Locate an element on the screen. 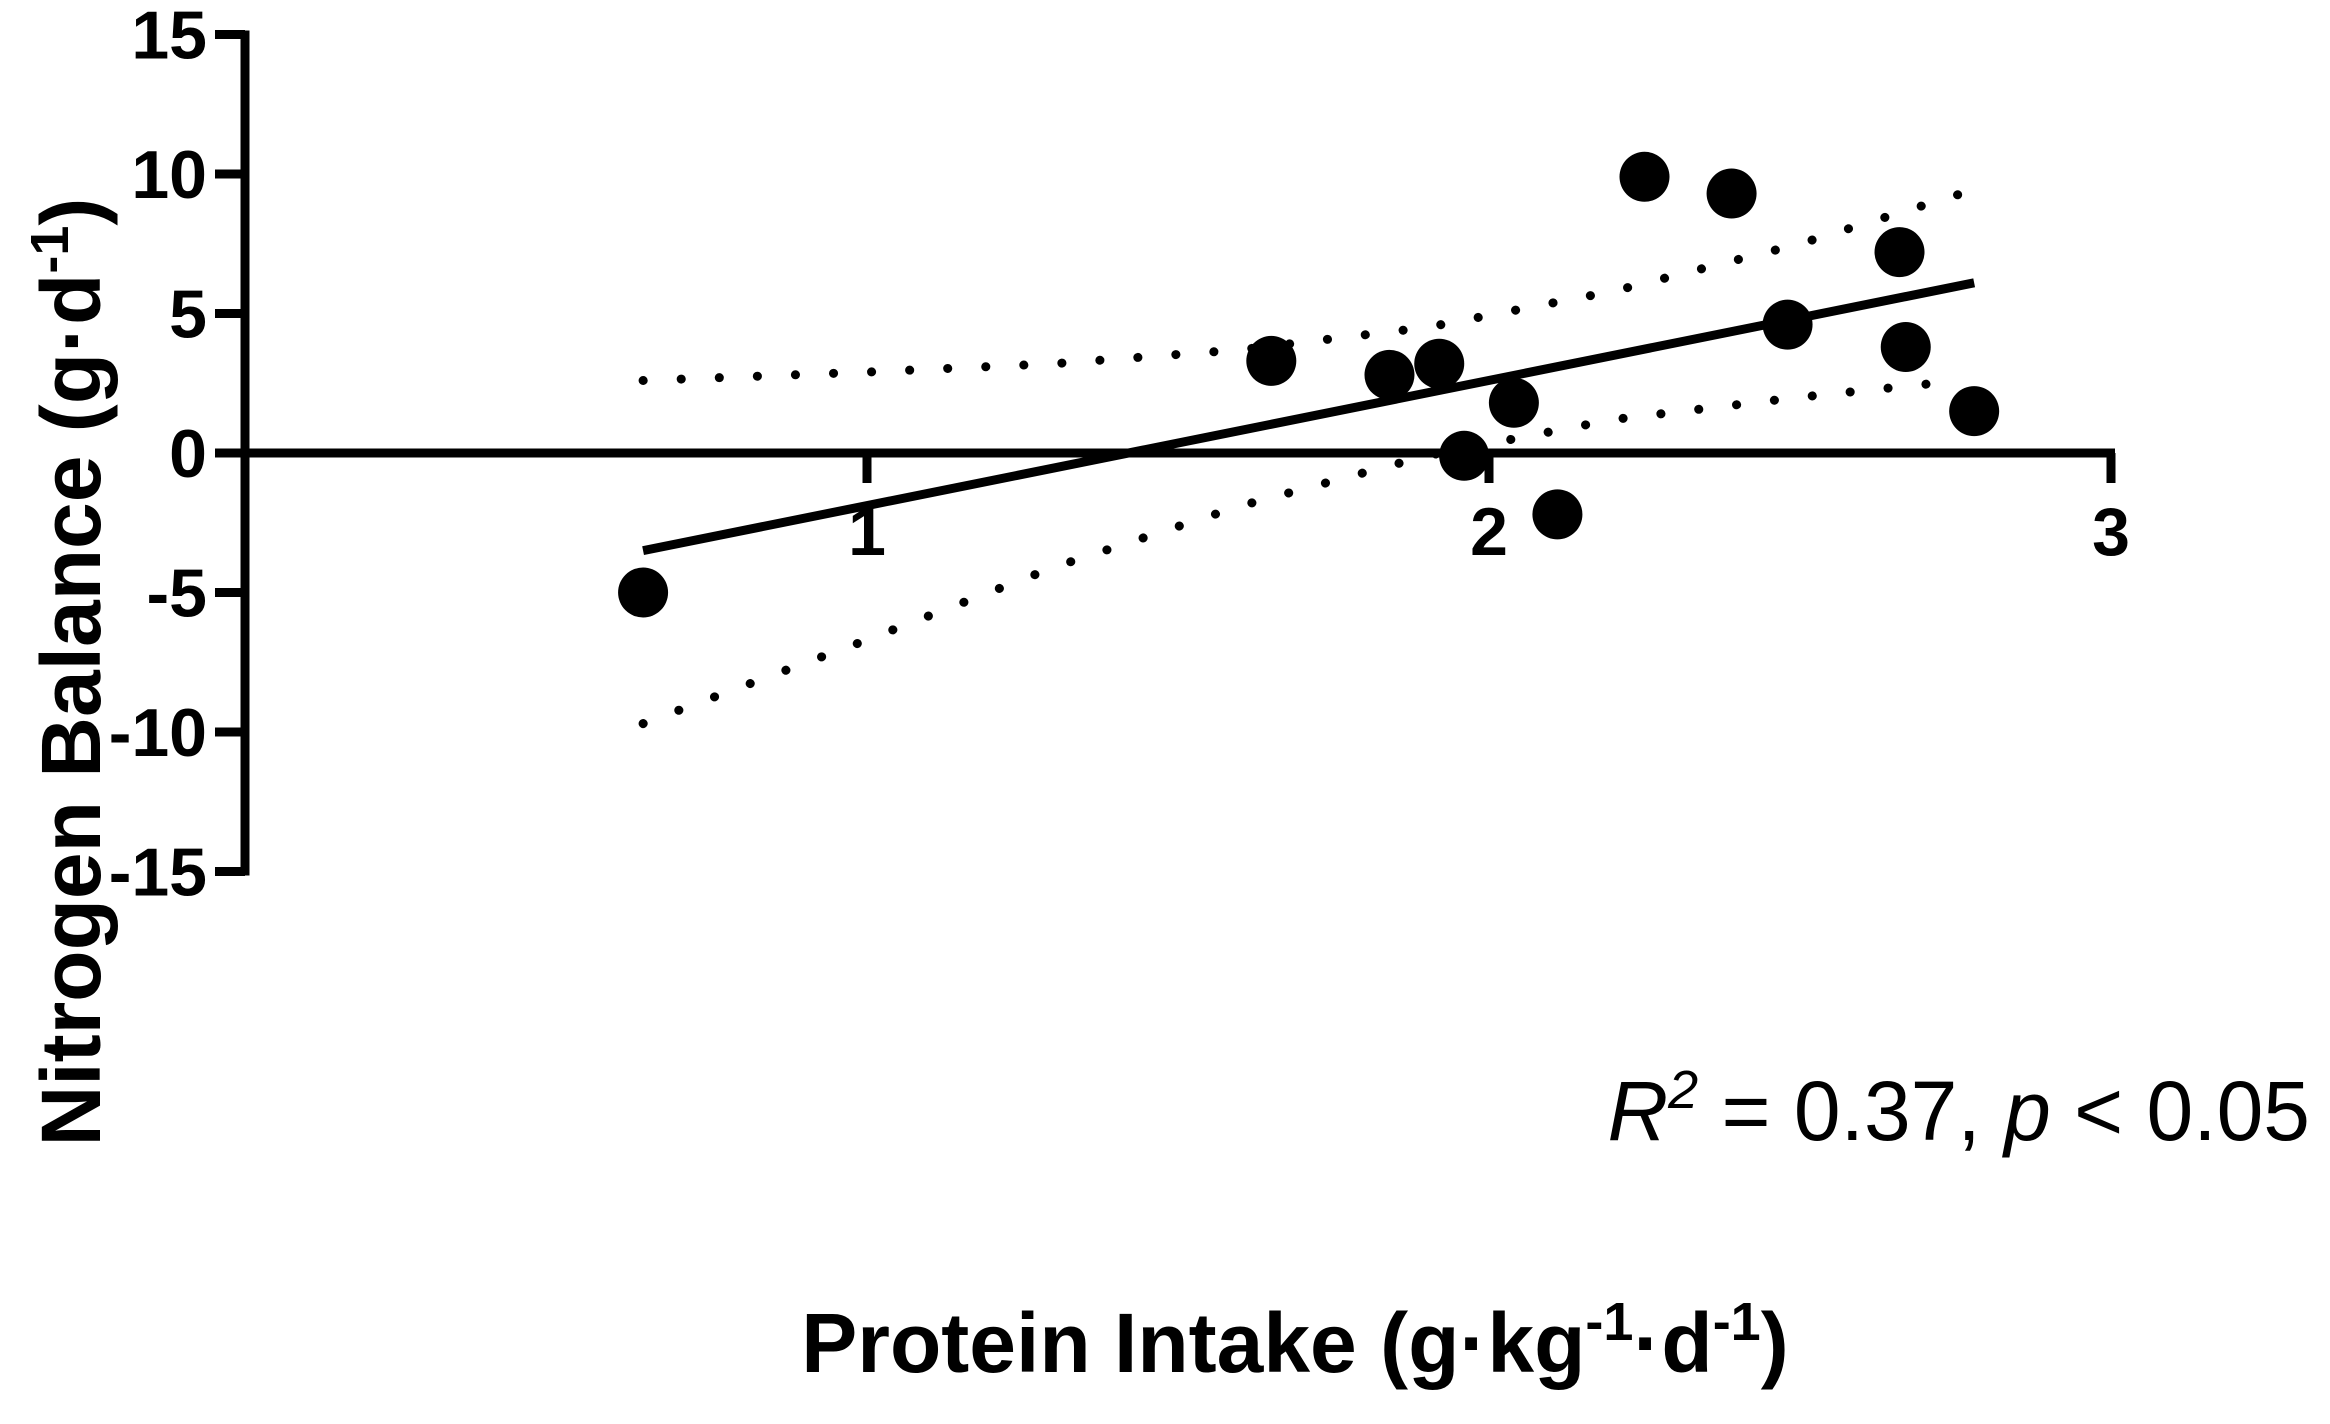 This screenshot has height=1424, width=2330. x-axis-title-sup-2: -1 is located at coordinates (1737, 1322).